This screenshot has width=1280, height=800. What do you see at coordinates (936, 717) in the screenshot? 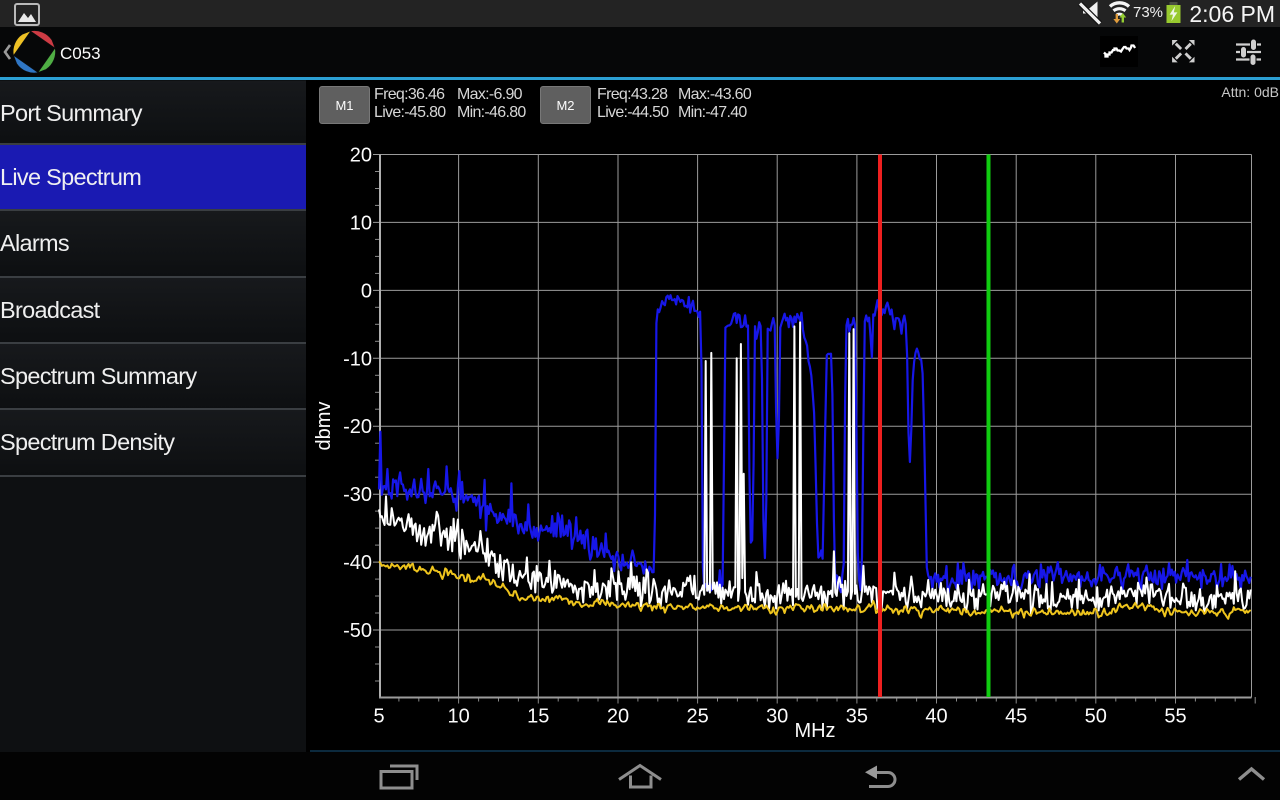
I see `svg-text: 40` at bounding box center [936, 717].